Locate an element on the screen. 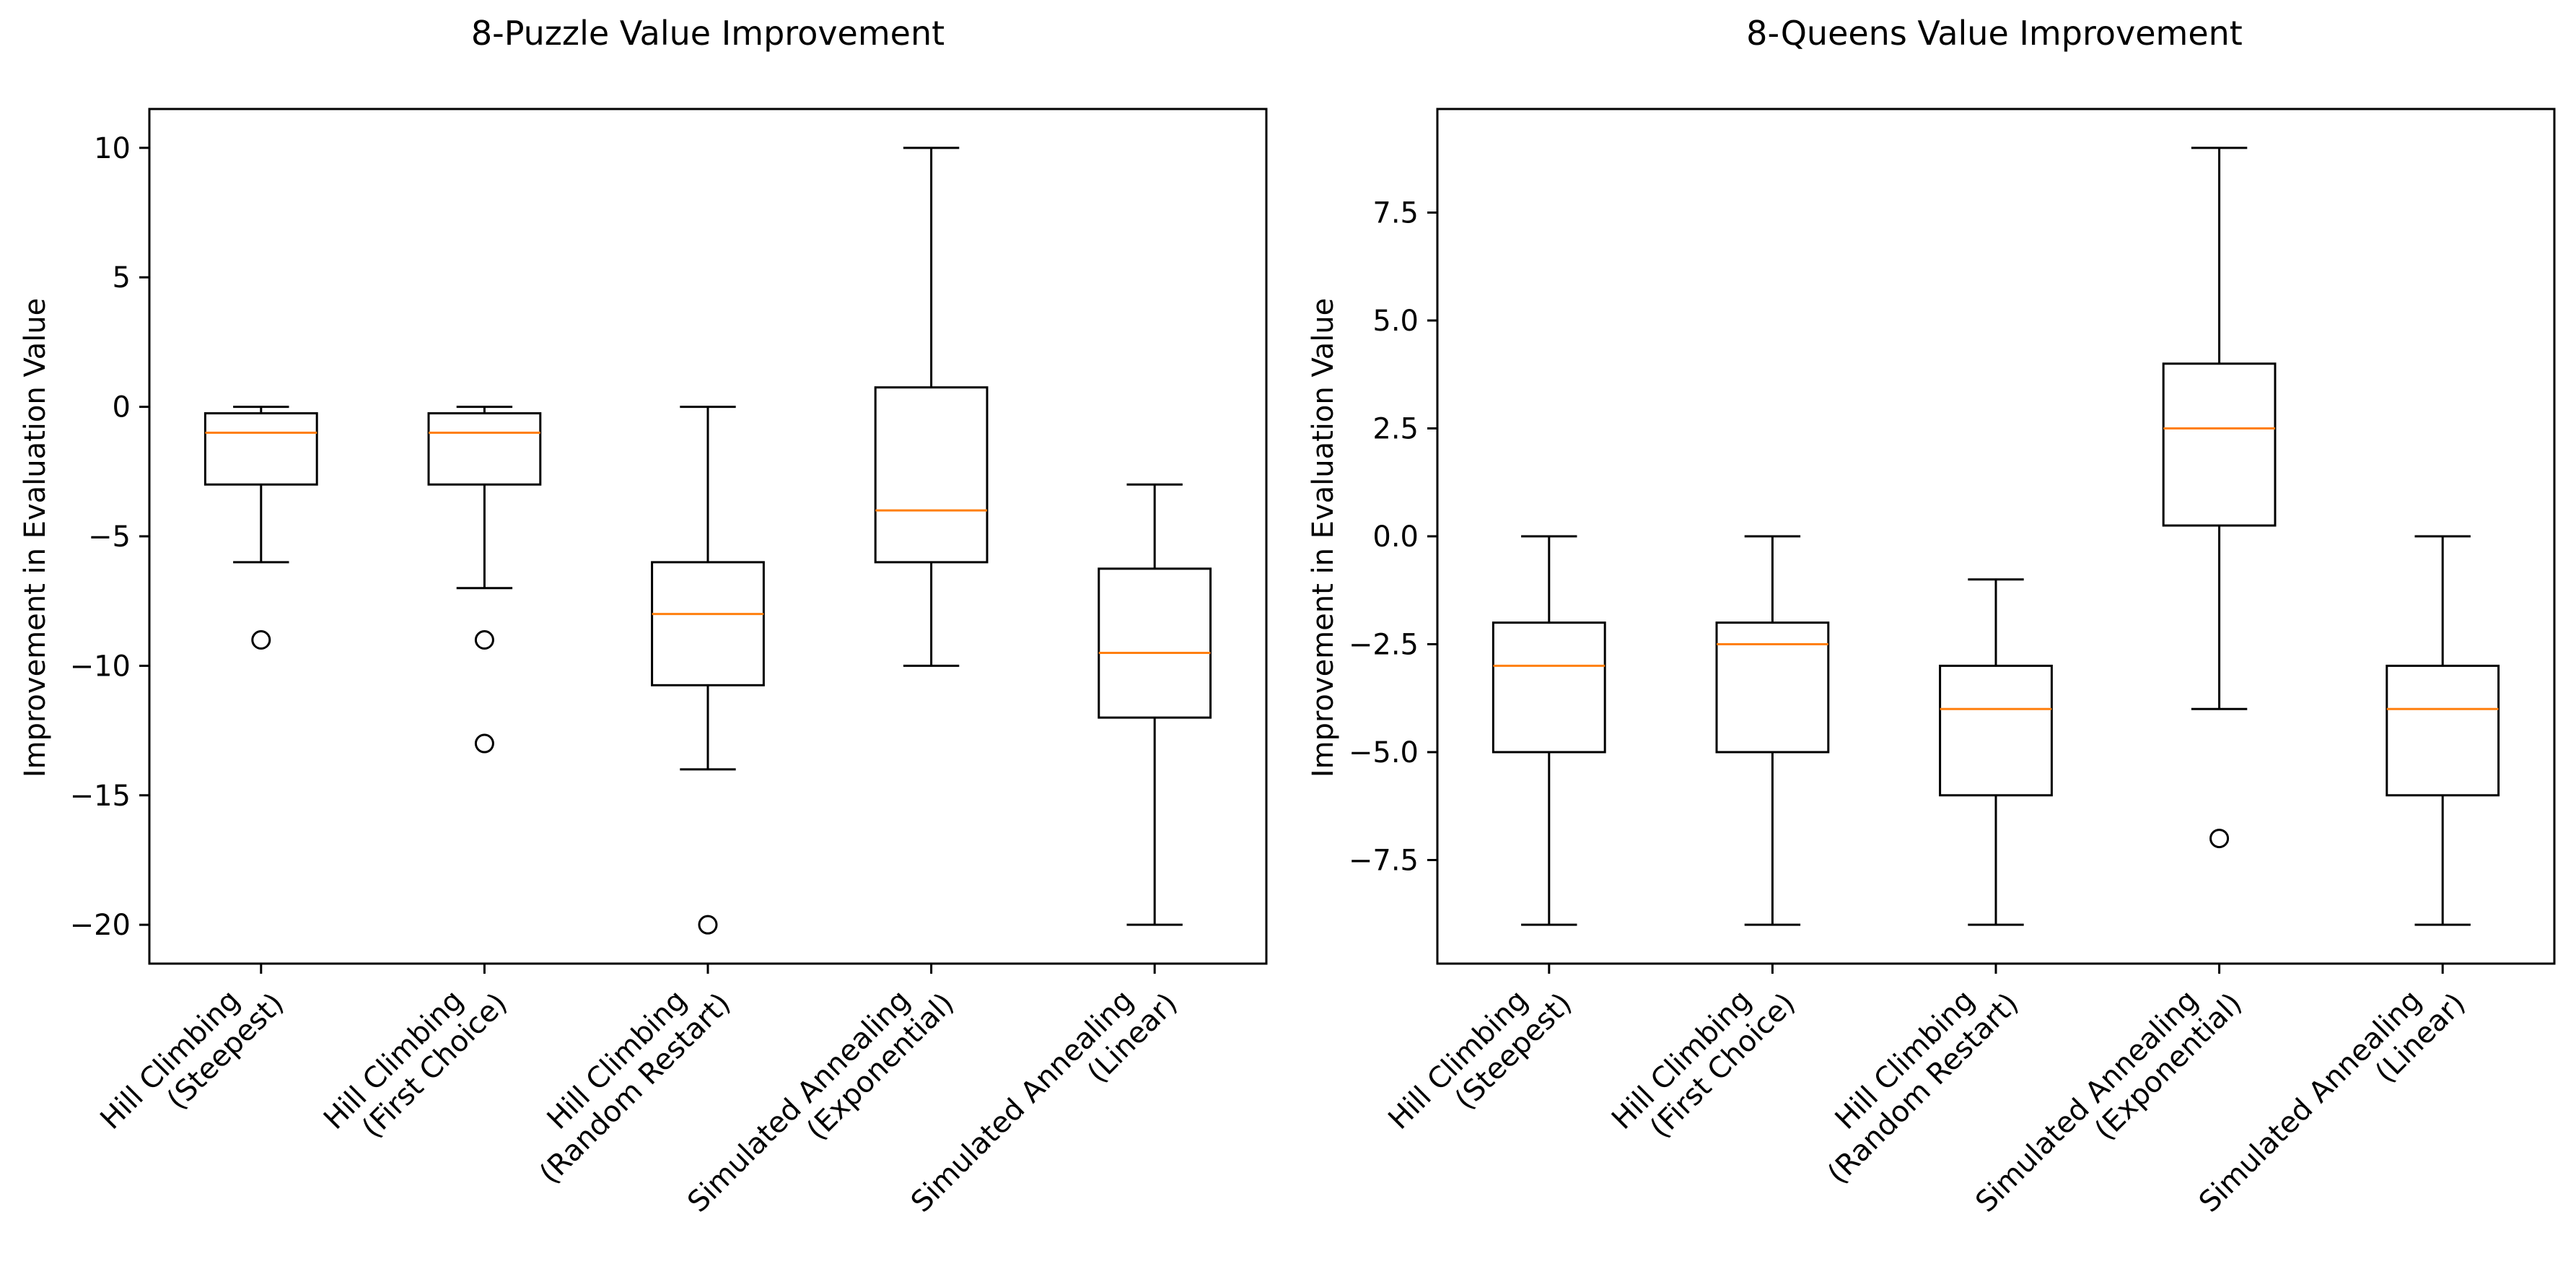 Image resolution: width=2576 pixels, height=1274 pixels. y-tick-label: 0.0 is located at coordinates (1395, 537).